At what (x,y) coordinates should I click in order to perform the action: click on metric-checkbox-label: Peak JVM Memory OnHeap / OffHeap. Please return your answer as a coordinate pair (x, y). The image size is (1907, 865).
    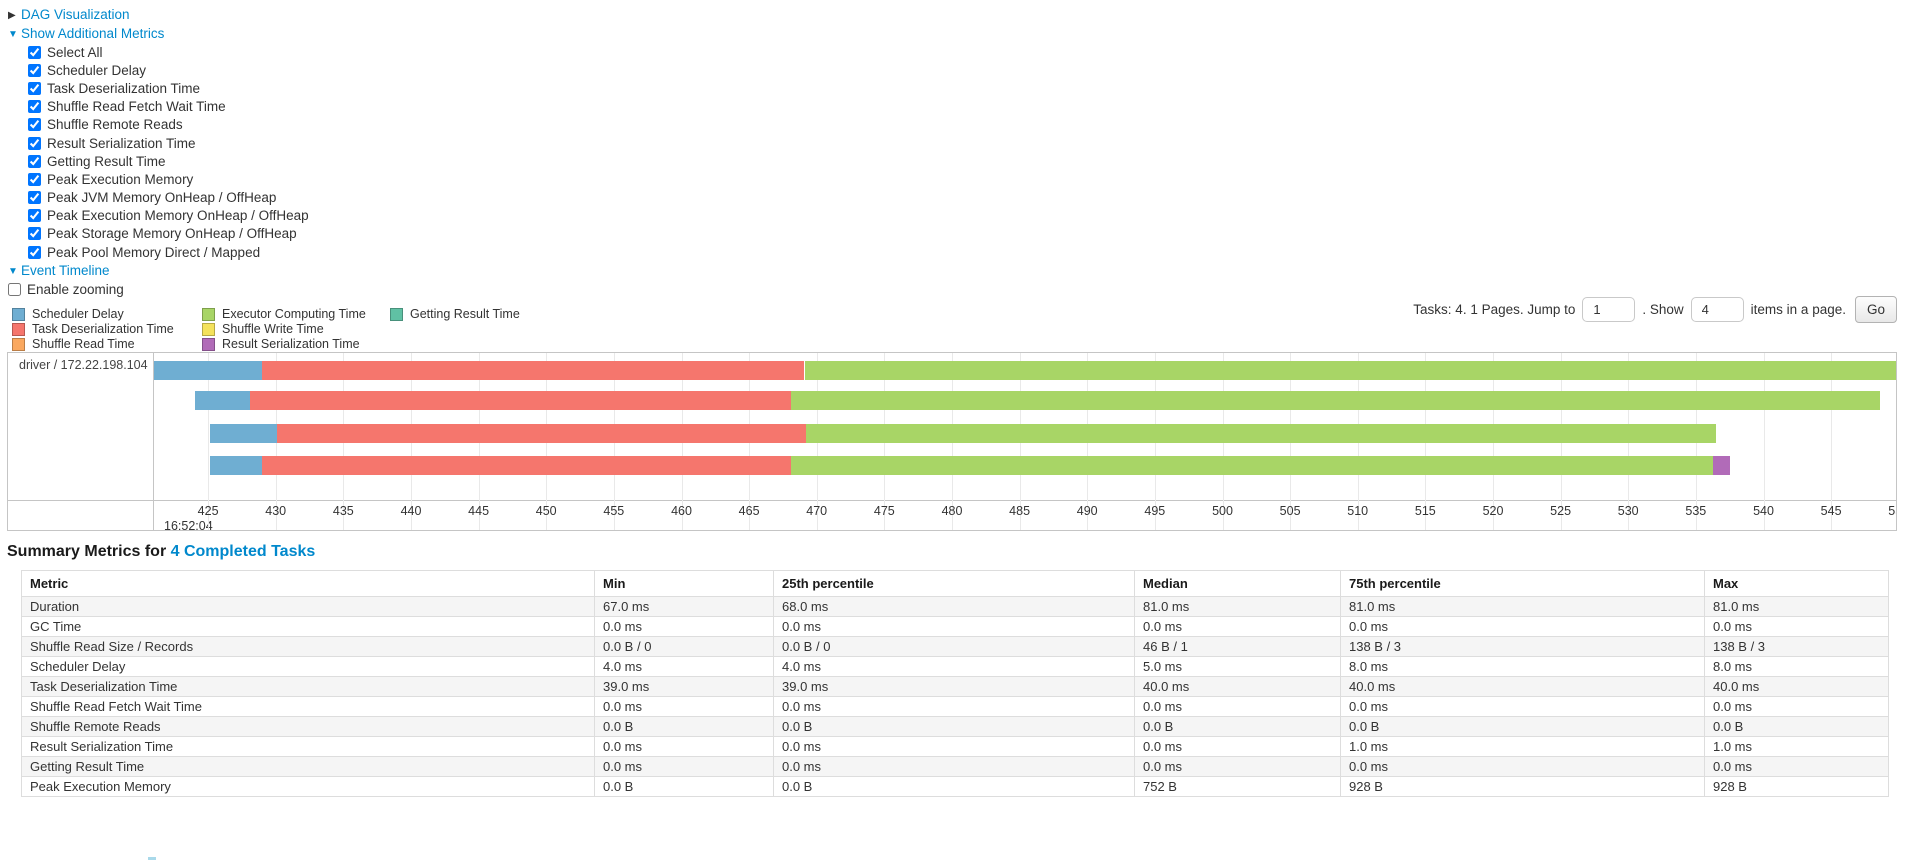
    Looking at the image, I should click on (162, 198).